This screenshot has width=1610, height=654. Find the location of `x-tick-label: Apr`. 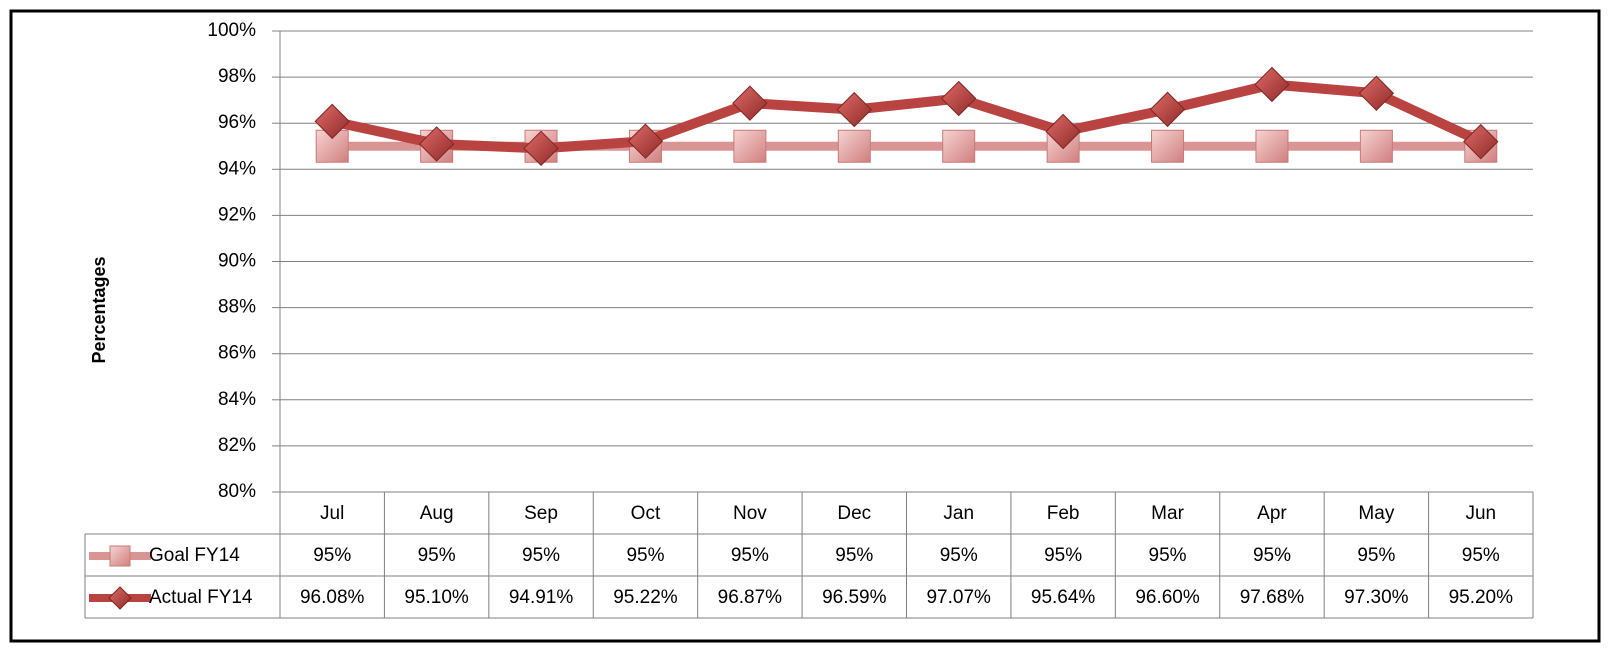

x-tick-label: Apr is located at coordinates (1272, 513).